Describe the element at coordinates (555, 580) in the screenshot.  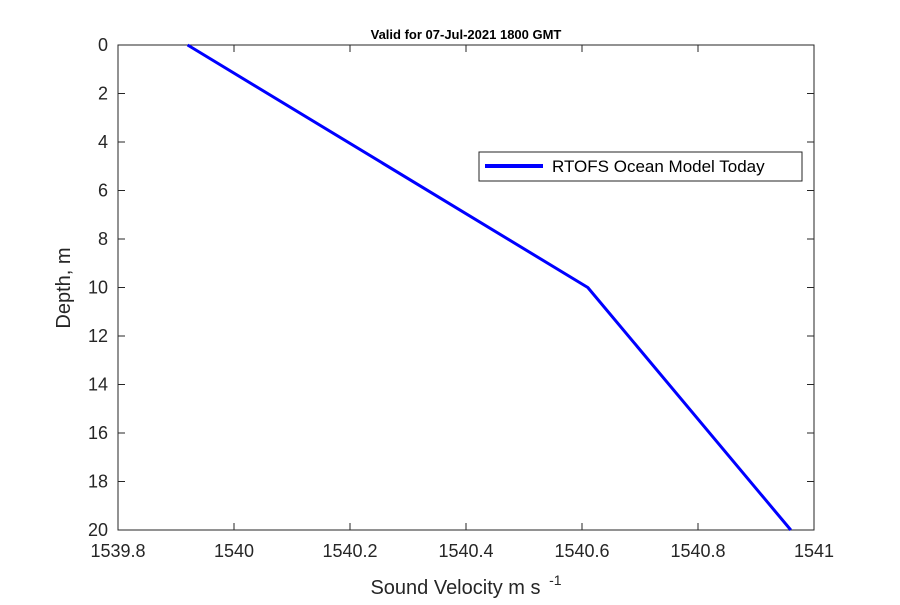
I see `x-axis-label-superscript: -1` at that location.